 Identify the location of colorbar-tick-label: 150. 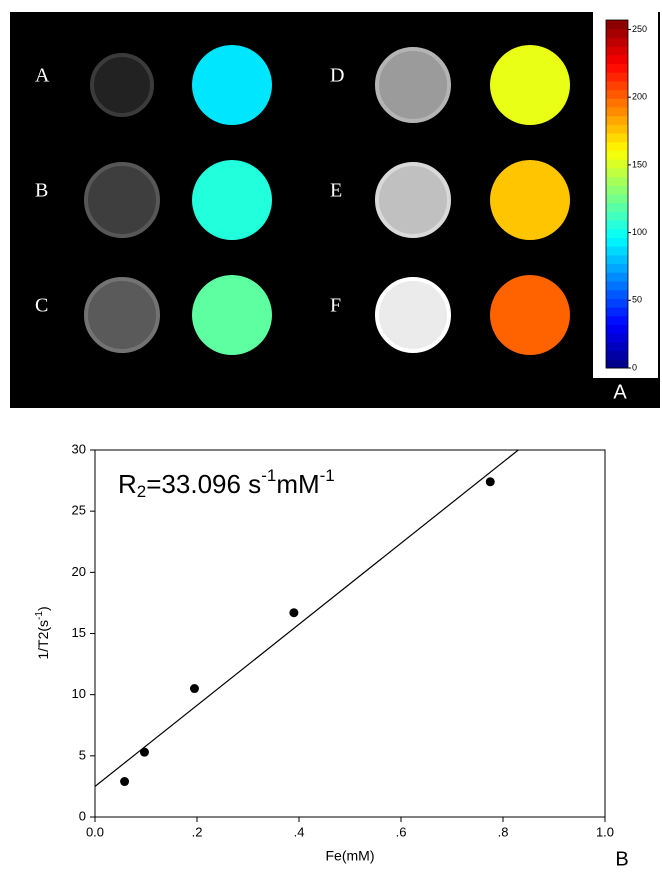
(639, 164).